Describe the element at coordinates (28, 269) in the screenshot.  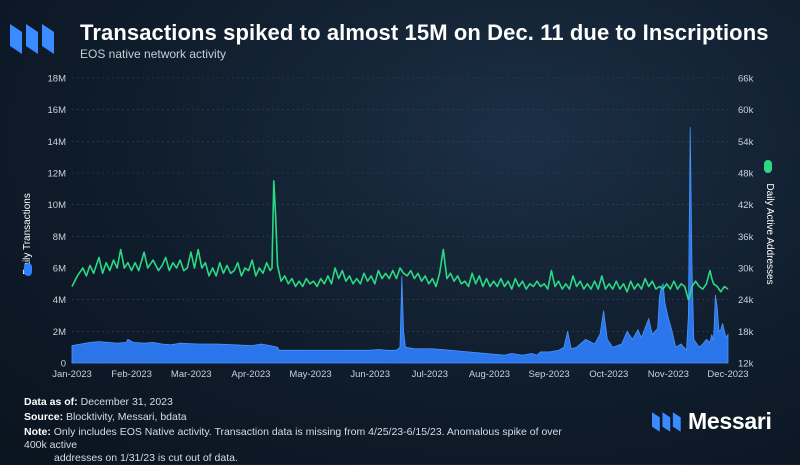
I see `left-legend-swatch` at that location.